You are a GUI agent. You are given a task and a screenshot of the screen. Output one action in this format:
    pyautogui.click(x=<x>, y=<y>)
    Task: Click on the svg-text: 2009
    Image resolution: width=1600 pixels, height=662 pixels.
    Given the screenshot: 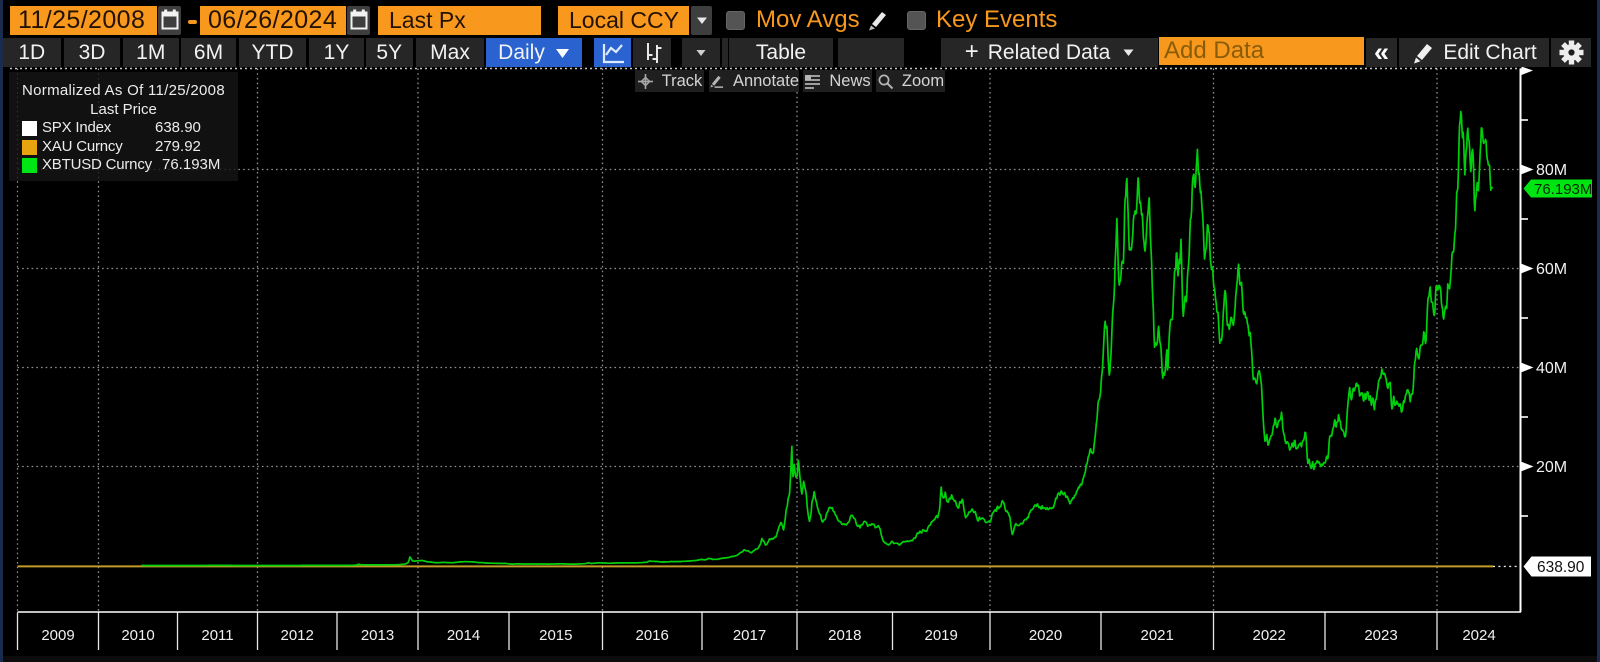 What is the action you would take?
    pyautogui.click(x=57, y=635)
    